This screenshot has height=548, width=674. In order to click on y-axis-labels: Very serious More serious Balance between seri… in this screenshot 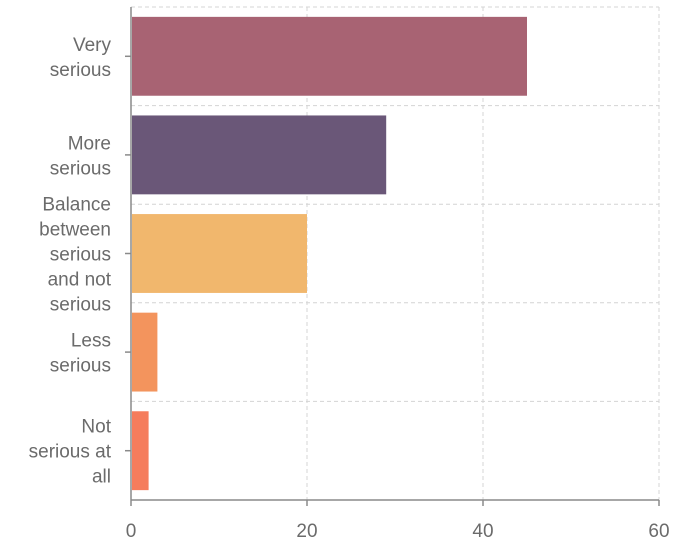, I will do `click(80, 261)`.